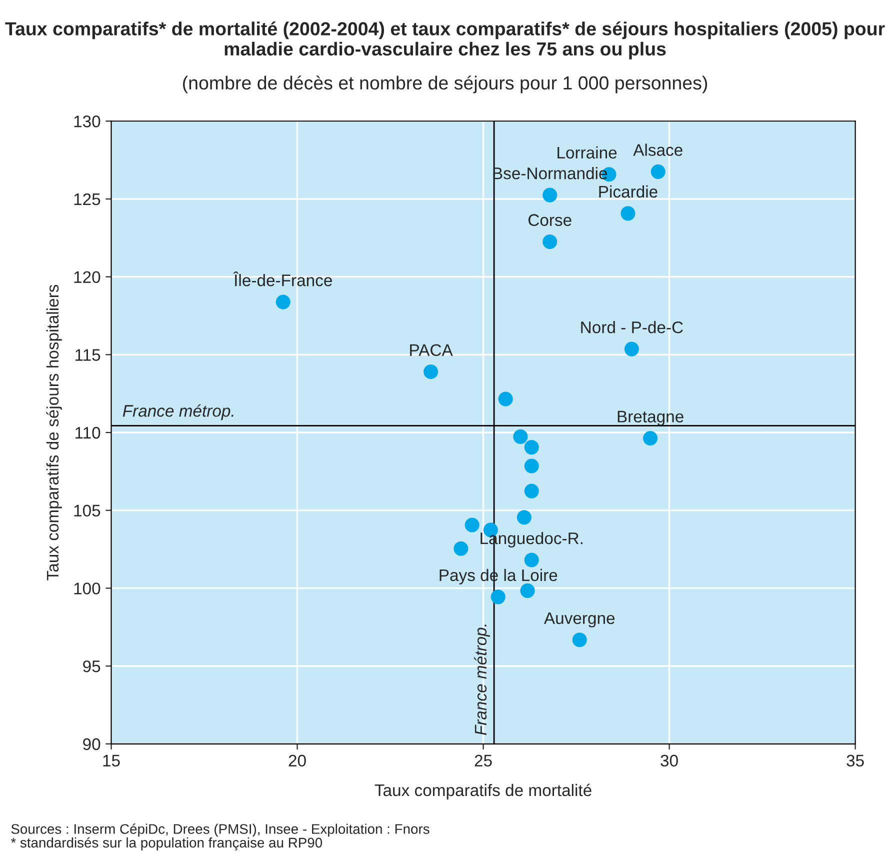 This screenshot has height=859, width=890. Describe the element at coordinates (445, 40) in the screenshot. I see `chart-title: Taux comparatifs* de mortalité (2002-2004) et taux comparatifs* de séjours hospitaliers (2005) pour maladie cardio-vasculaire chez les 75 ans ou plus` at that location.